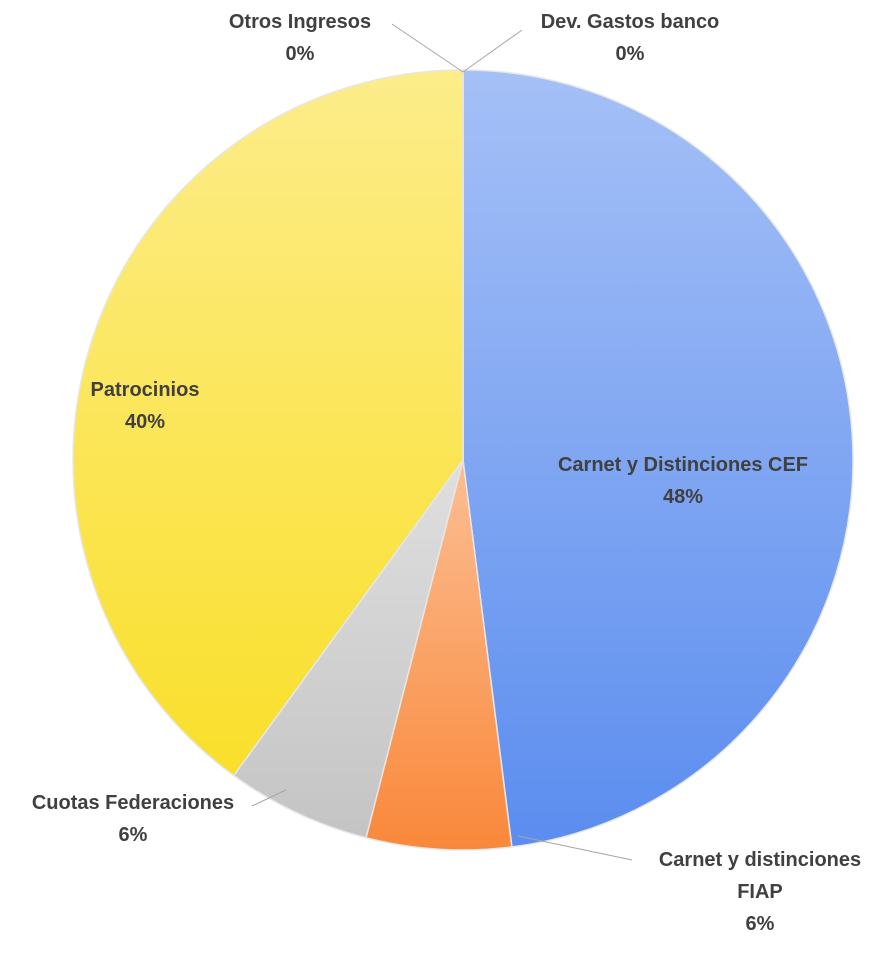 The width and height of the screenshot is (878, 969). I want to click on slice-name: Otros Ingresos, so click(300, 22).